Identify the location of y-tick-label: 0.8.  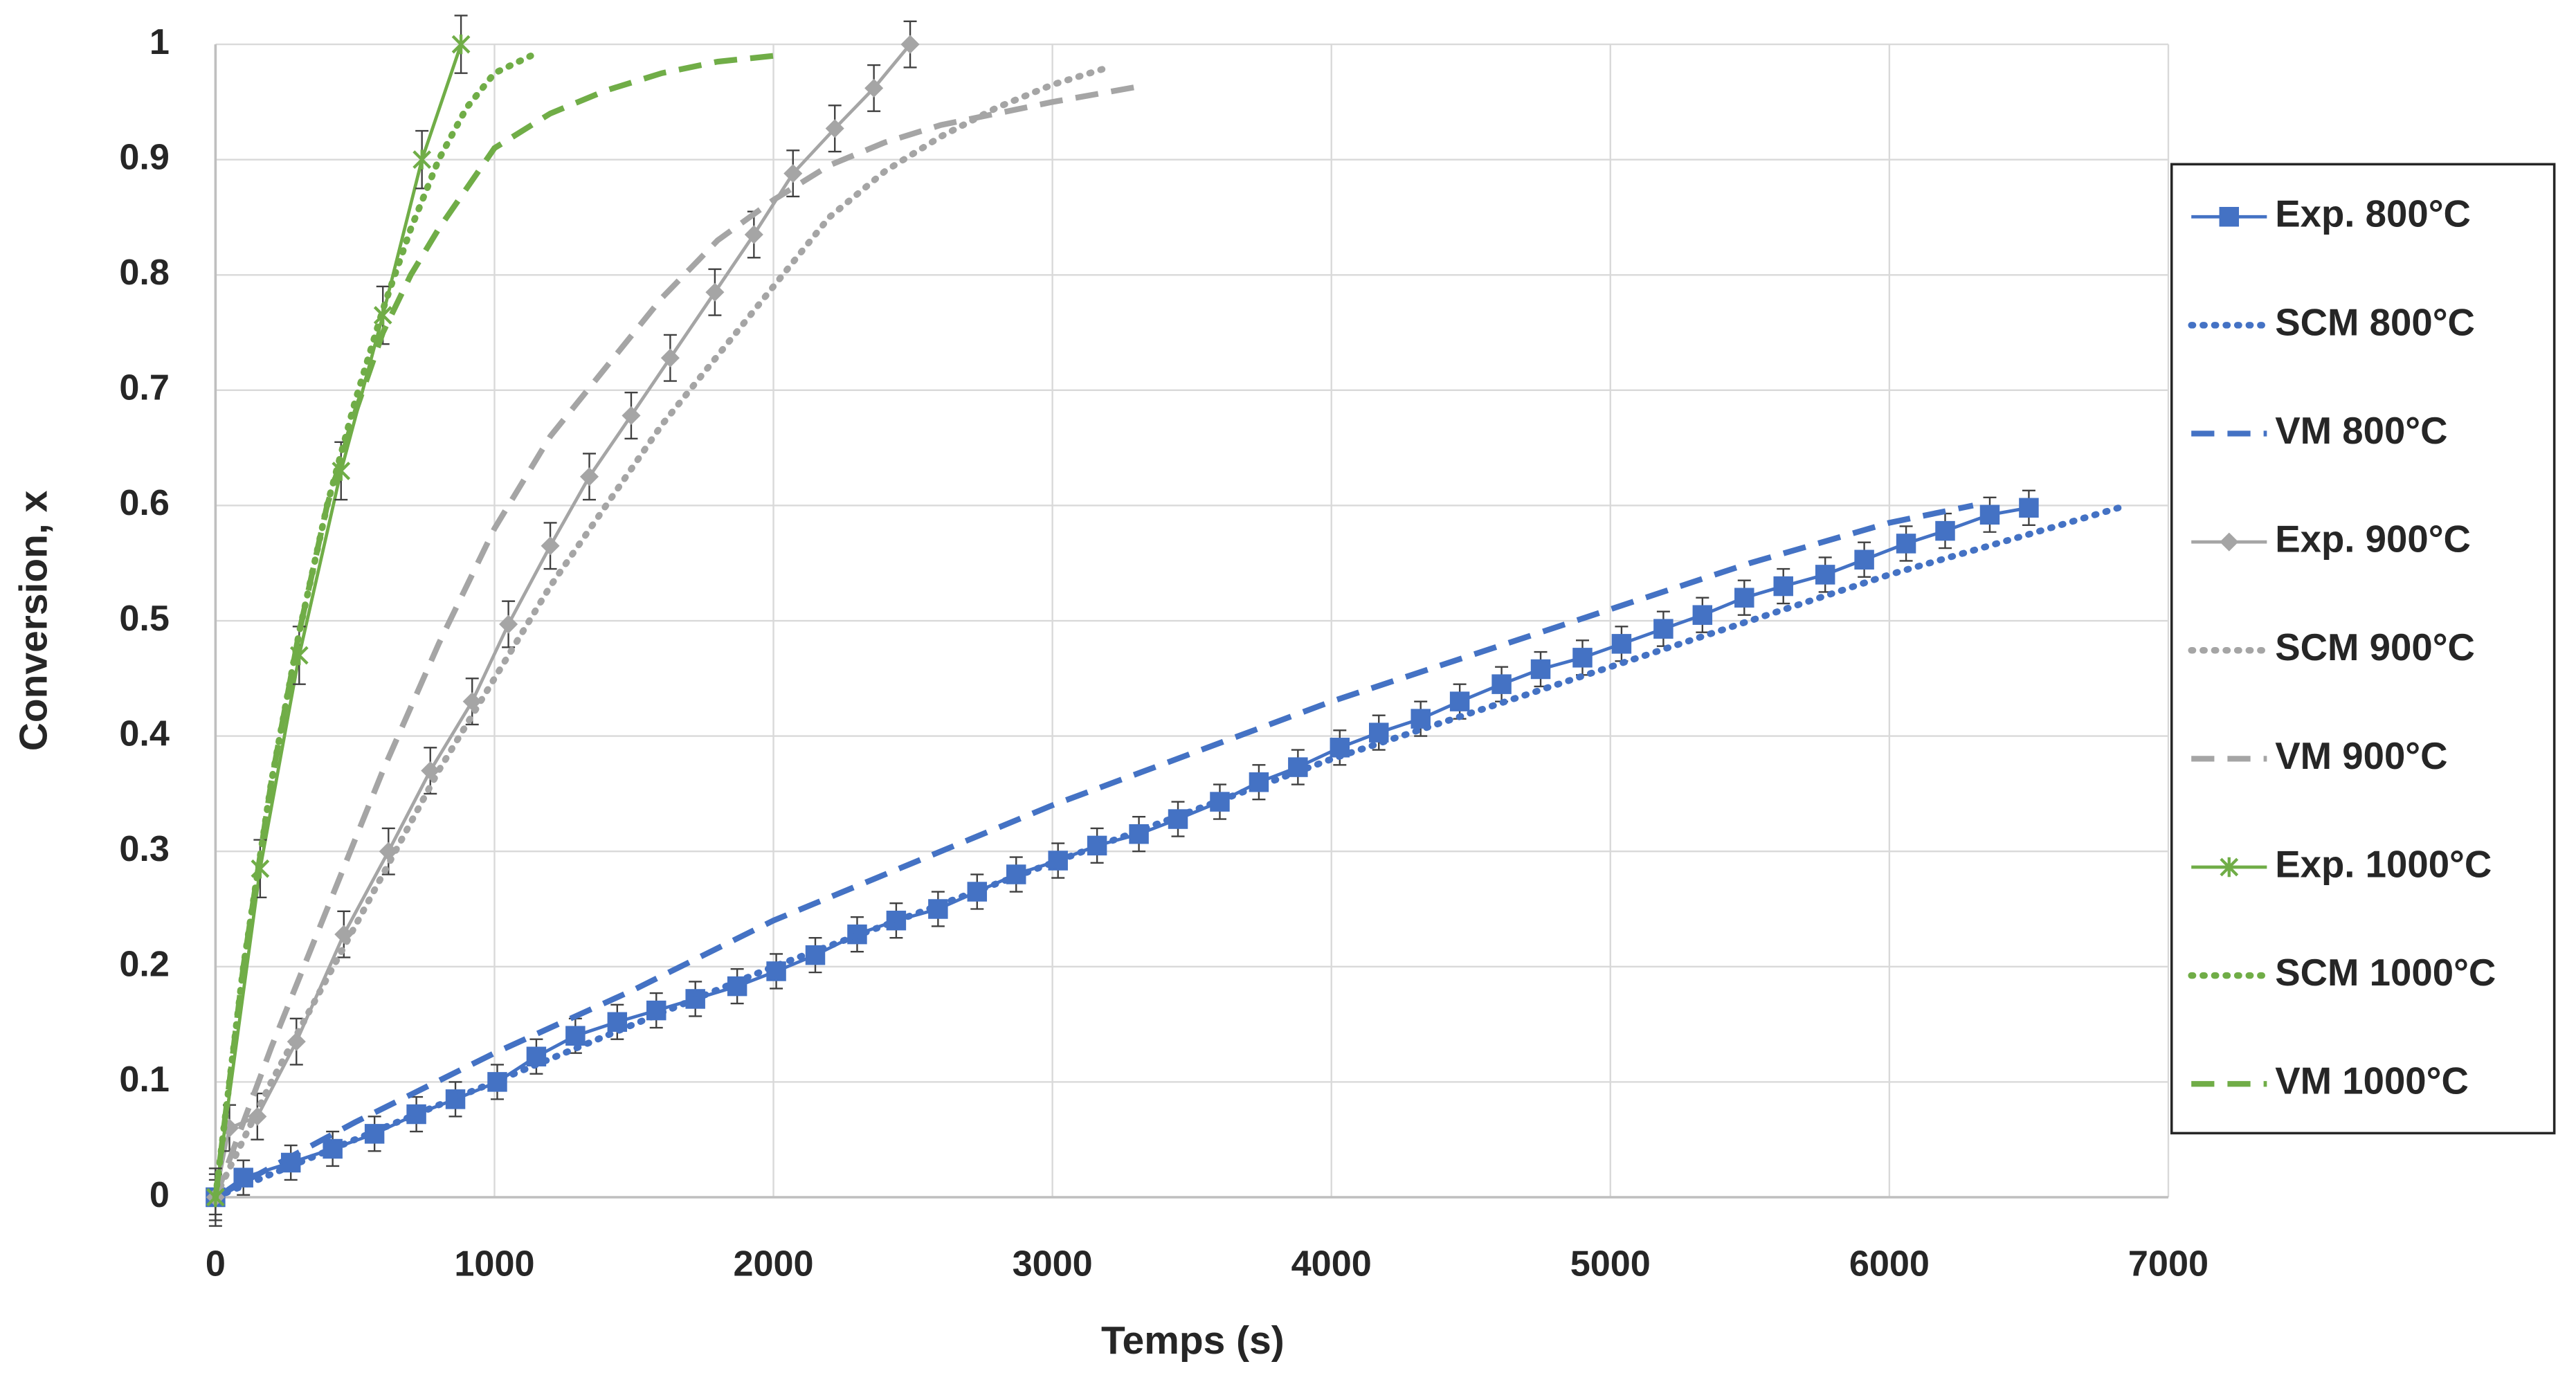
(144, 273).